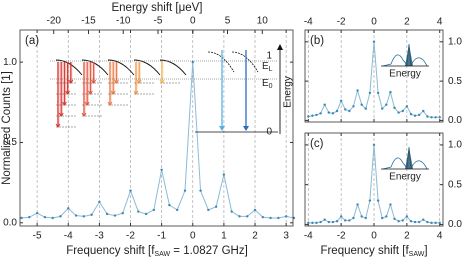 The height and width of the screenshot is (263, 464). I want to click on inset-spectrum, so click(405, 158).